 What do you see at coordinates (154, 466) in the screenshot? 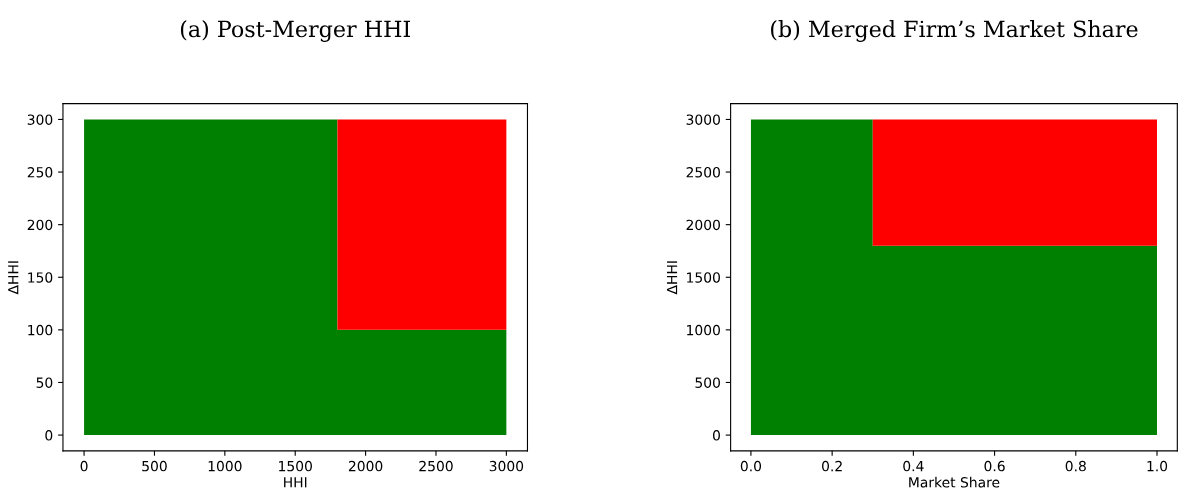
I see `x-tick-label: 500` at bounding box center [154, 466].